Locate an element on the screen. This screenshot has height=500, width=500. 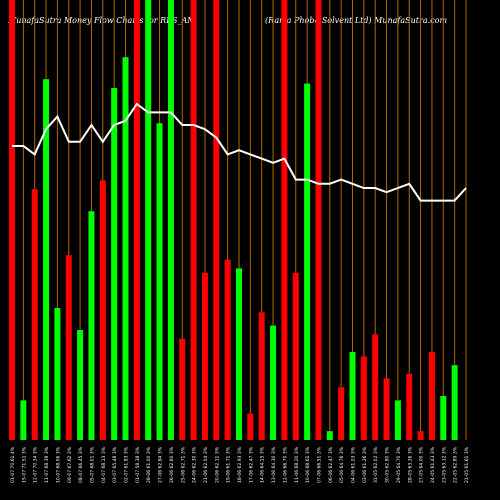
x-tick-label: 18-06 62.93 3% is located at coordinates (240, 464).